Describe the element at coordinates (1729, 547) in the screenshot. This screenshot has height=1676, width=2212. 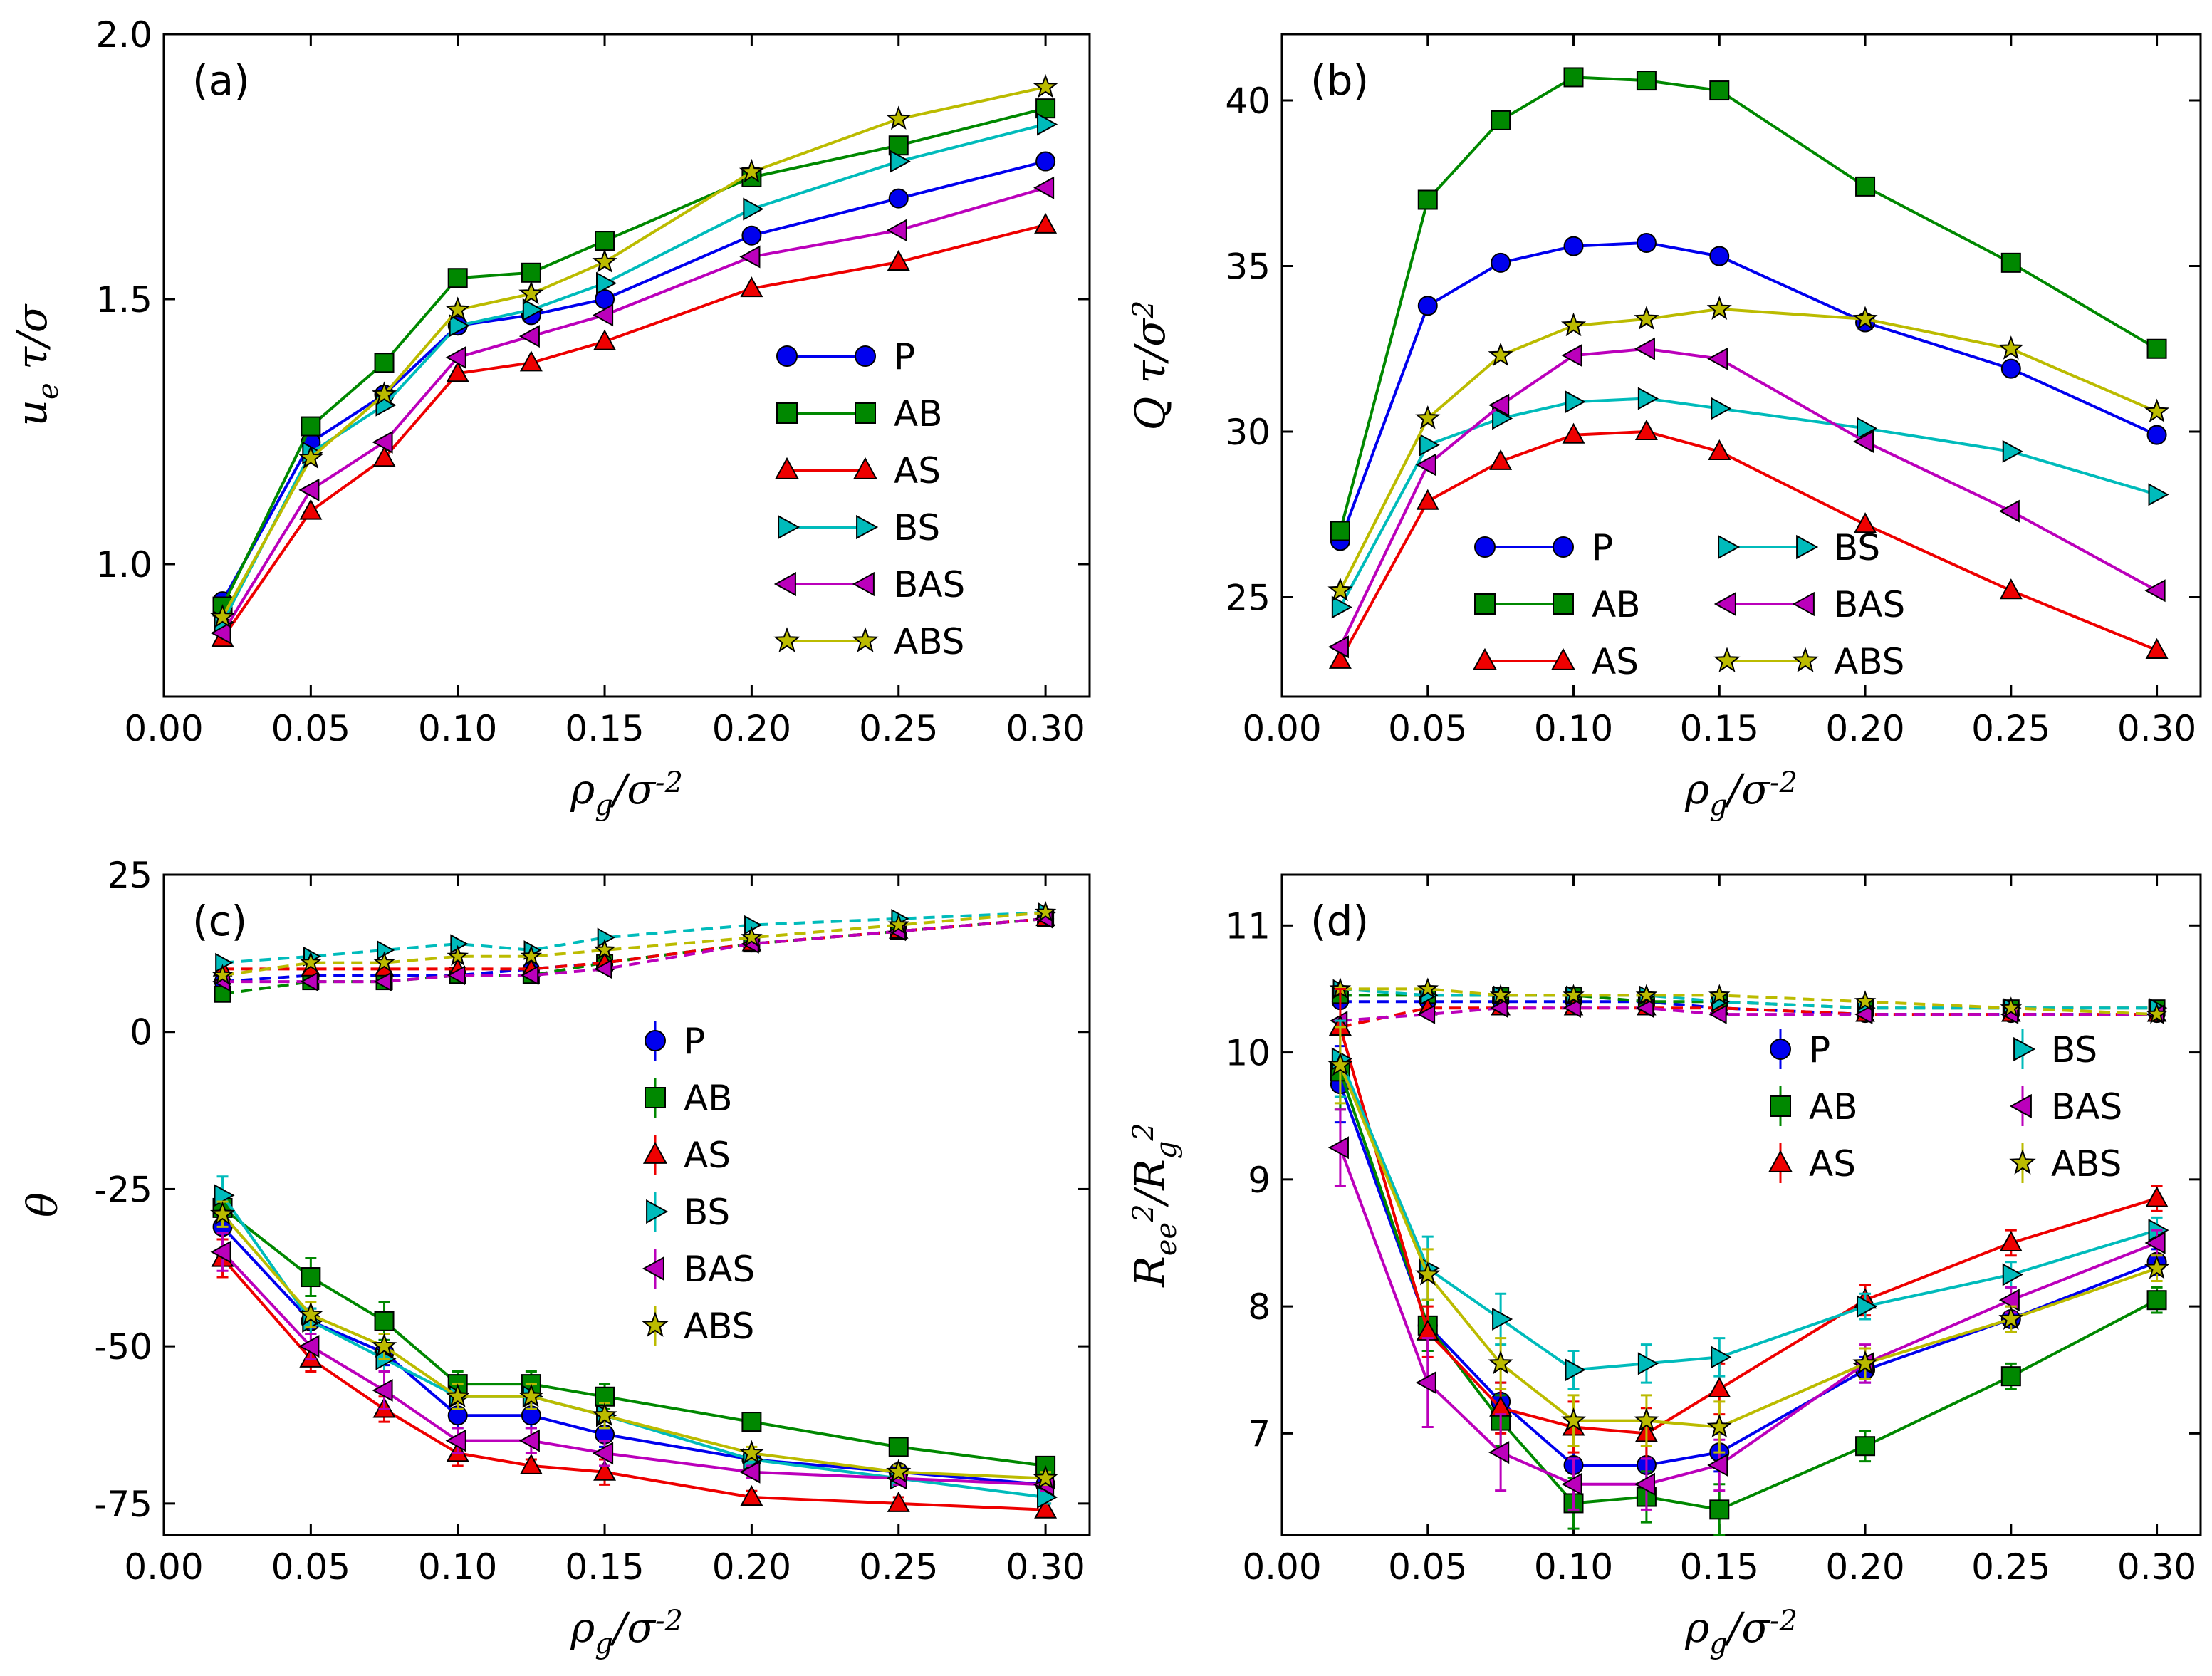
I see `legend-marker-BS` at that location.